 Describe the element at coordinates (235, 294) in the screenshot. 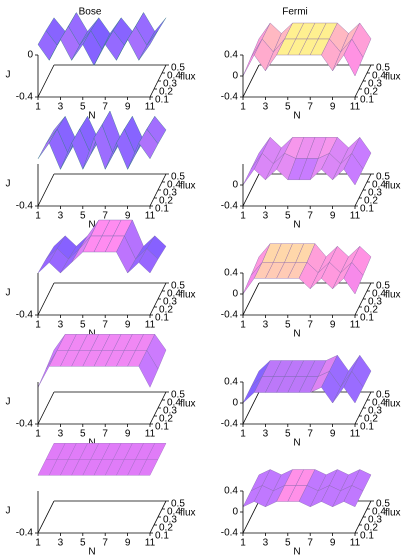

I see `z-tick-label: 0` at that location.